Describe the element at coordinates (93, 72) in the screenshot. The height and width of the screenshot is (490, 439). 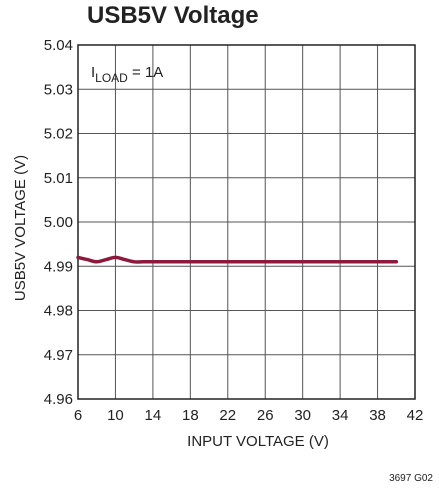
I see `annotation-main: I` at that location.